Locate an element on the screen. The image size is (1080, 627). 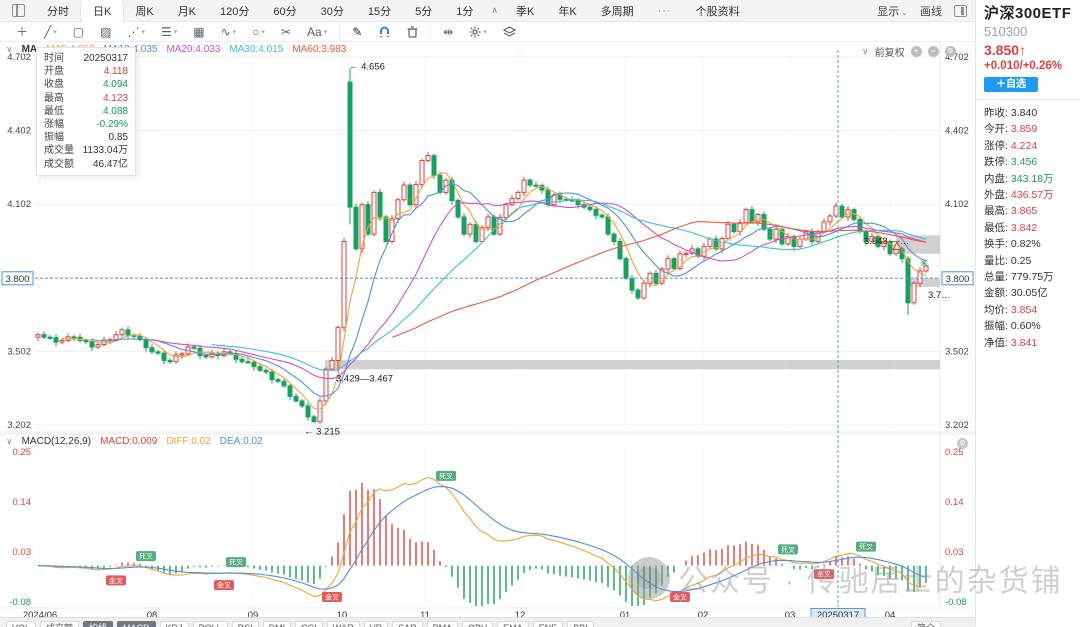
trendline-tool: ╱ ▾ is located at coordinates (50, 31).